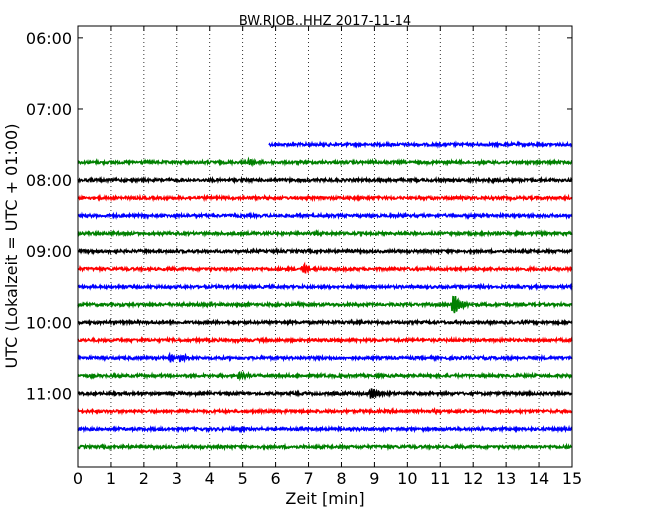  What do you see at coordinates (49, 109) in the screenshot?
I see `y-tick-label: 07:00` at bounding box center [49, 109].